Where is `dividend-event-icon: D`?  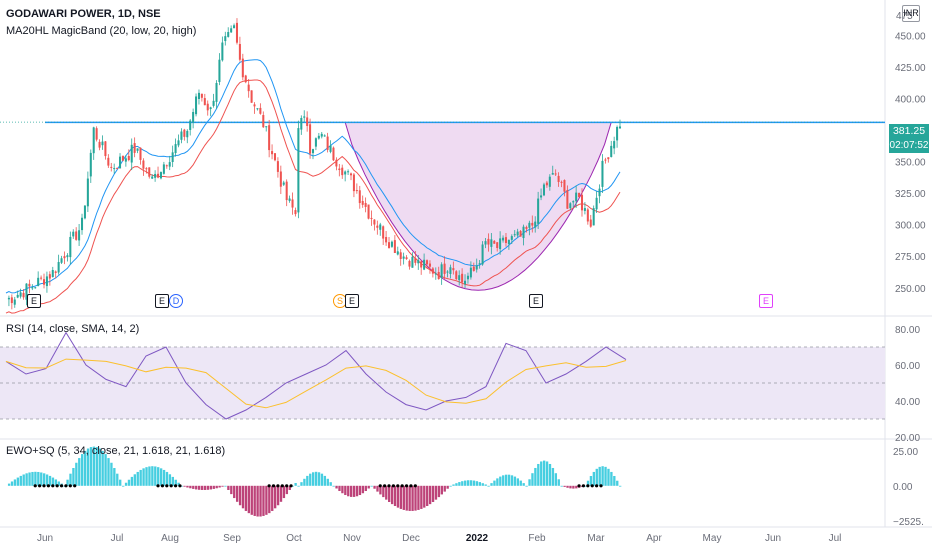
dividend-event-icon: D is located at coordinates (176, 301).